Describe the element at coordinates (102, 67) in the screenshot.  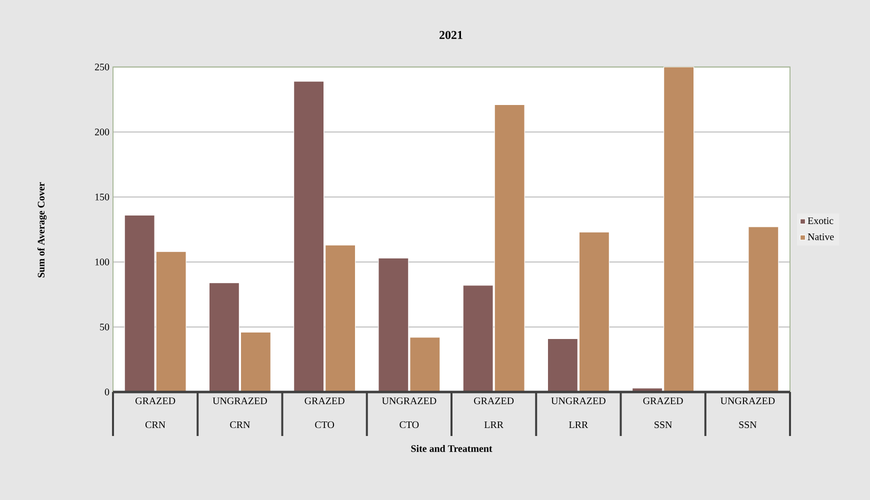
I see `y-tick-label: 250` at that location.